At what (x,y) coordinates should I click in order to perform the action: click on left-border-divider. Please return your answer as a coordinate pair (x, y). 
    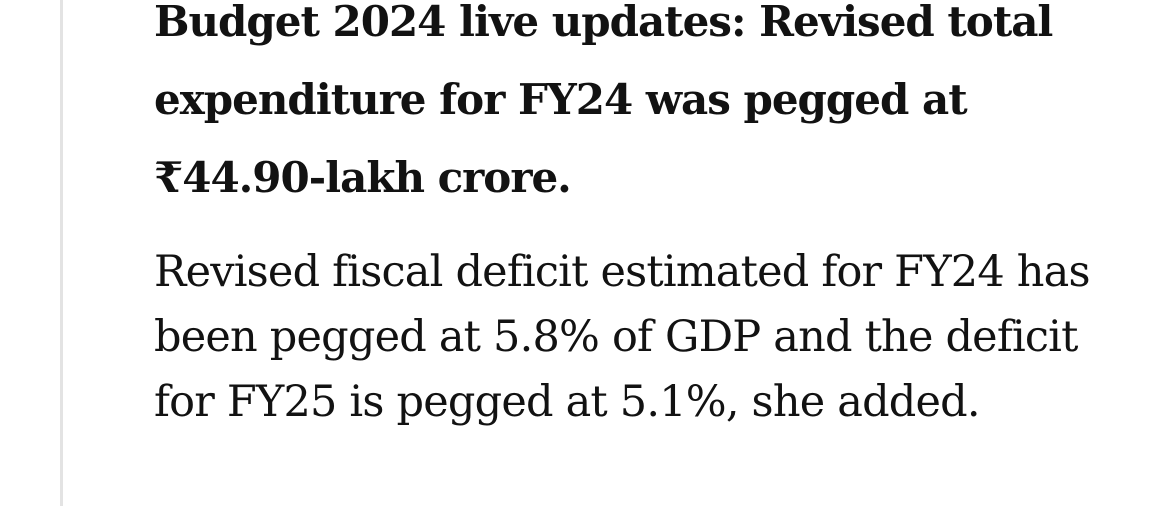
    Looking at the image, I should click on (61, 253).